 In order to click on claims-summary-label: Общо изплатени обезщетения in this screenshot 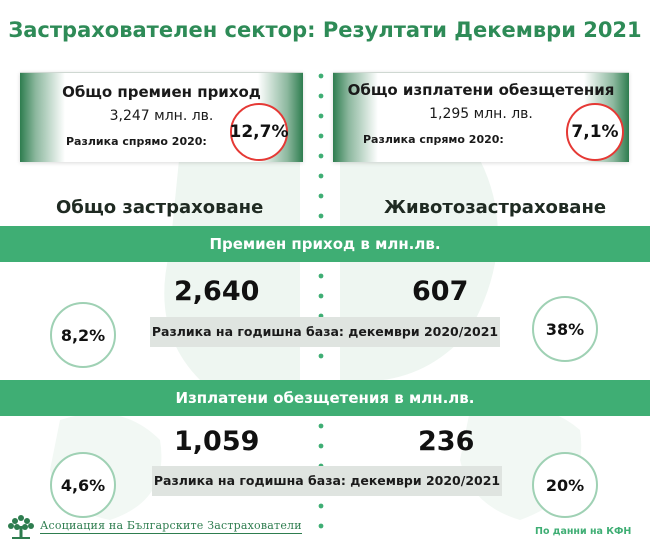, I will do `click(481, 90)`.